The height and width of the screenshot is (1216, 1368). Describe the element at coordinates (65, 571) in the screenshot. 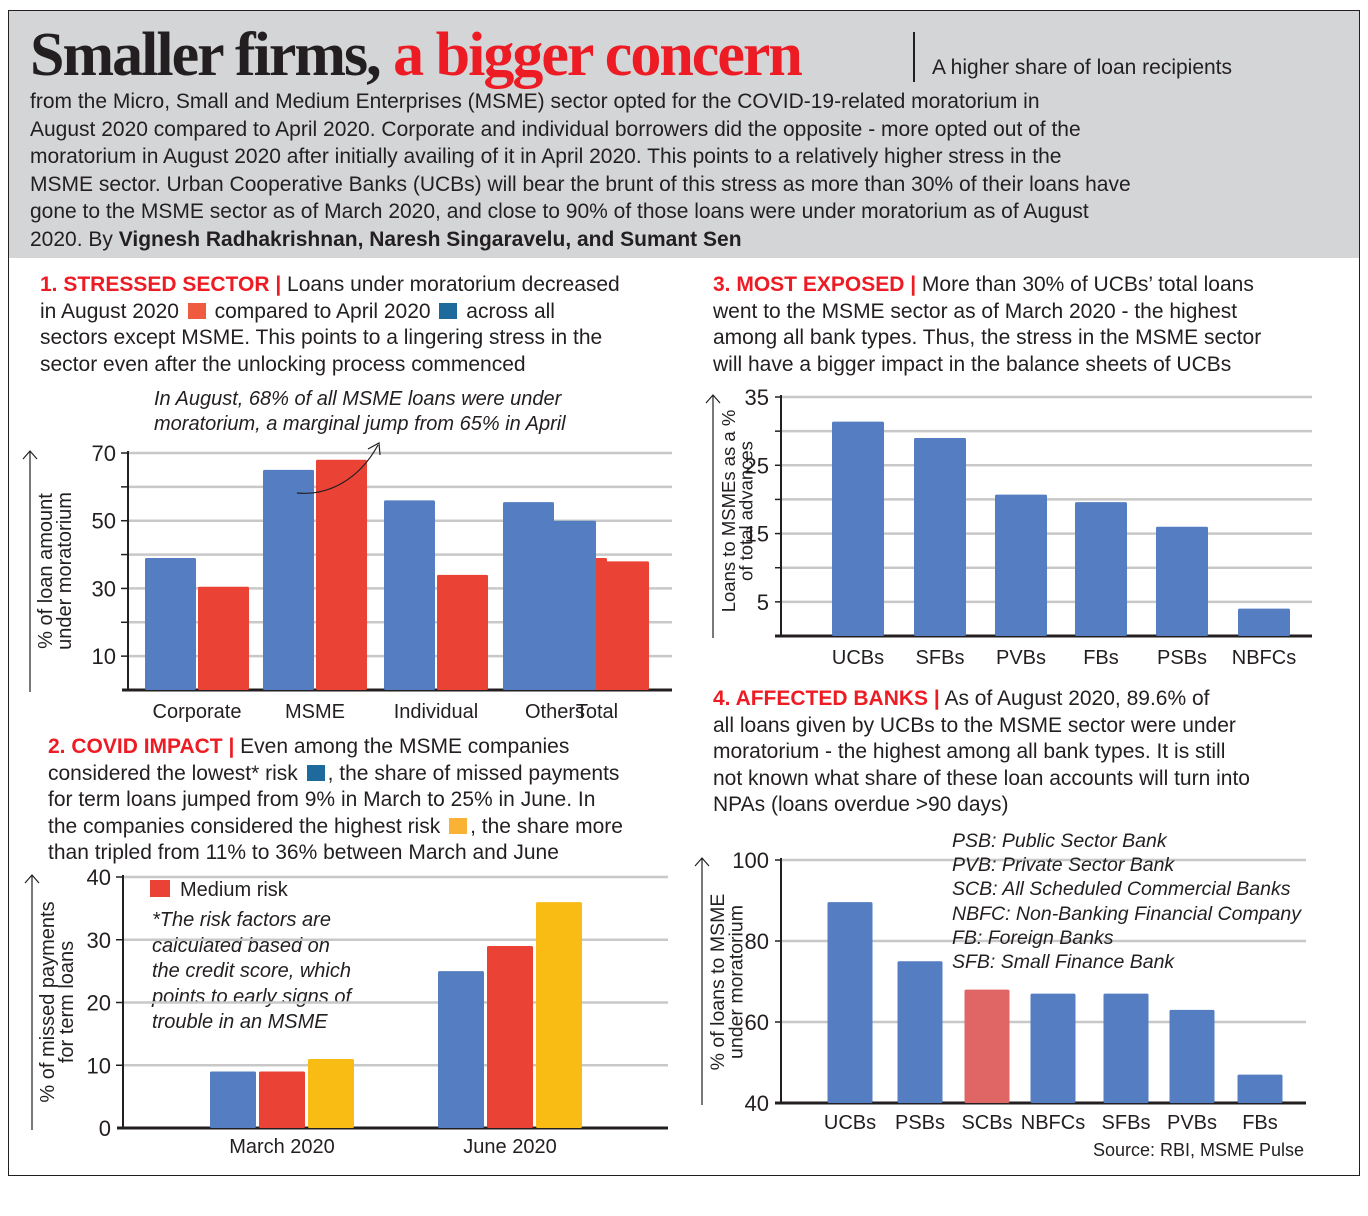

I see `stressed-sector-y-axis-label: under moratorium` at that location.